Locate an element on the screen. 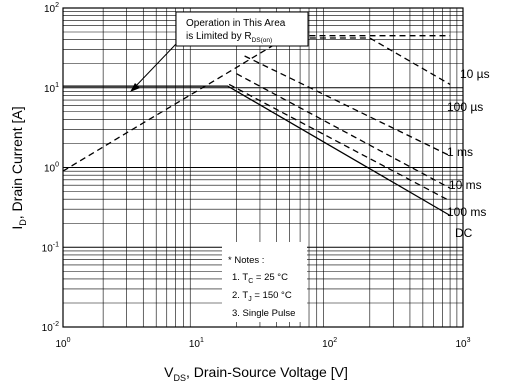 This screenshot has height=387, width=505. series-labels: 10 µs 100 µs 1 ms 10 ms 100 ms DC is located at coordinates (468, 153).